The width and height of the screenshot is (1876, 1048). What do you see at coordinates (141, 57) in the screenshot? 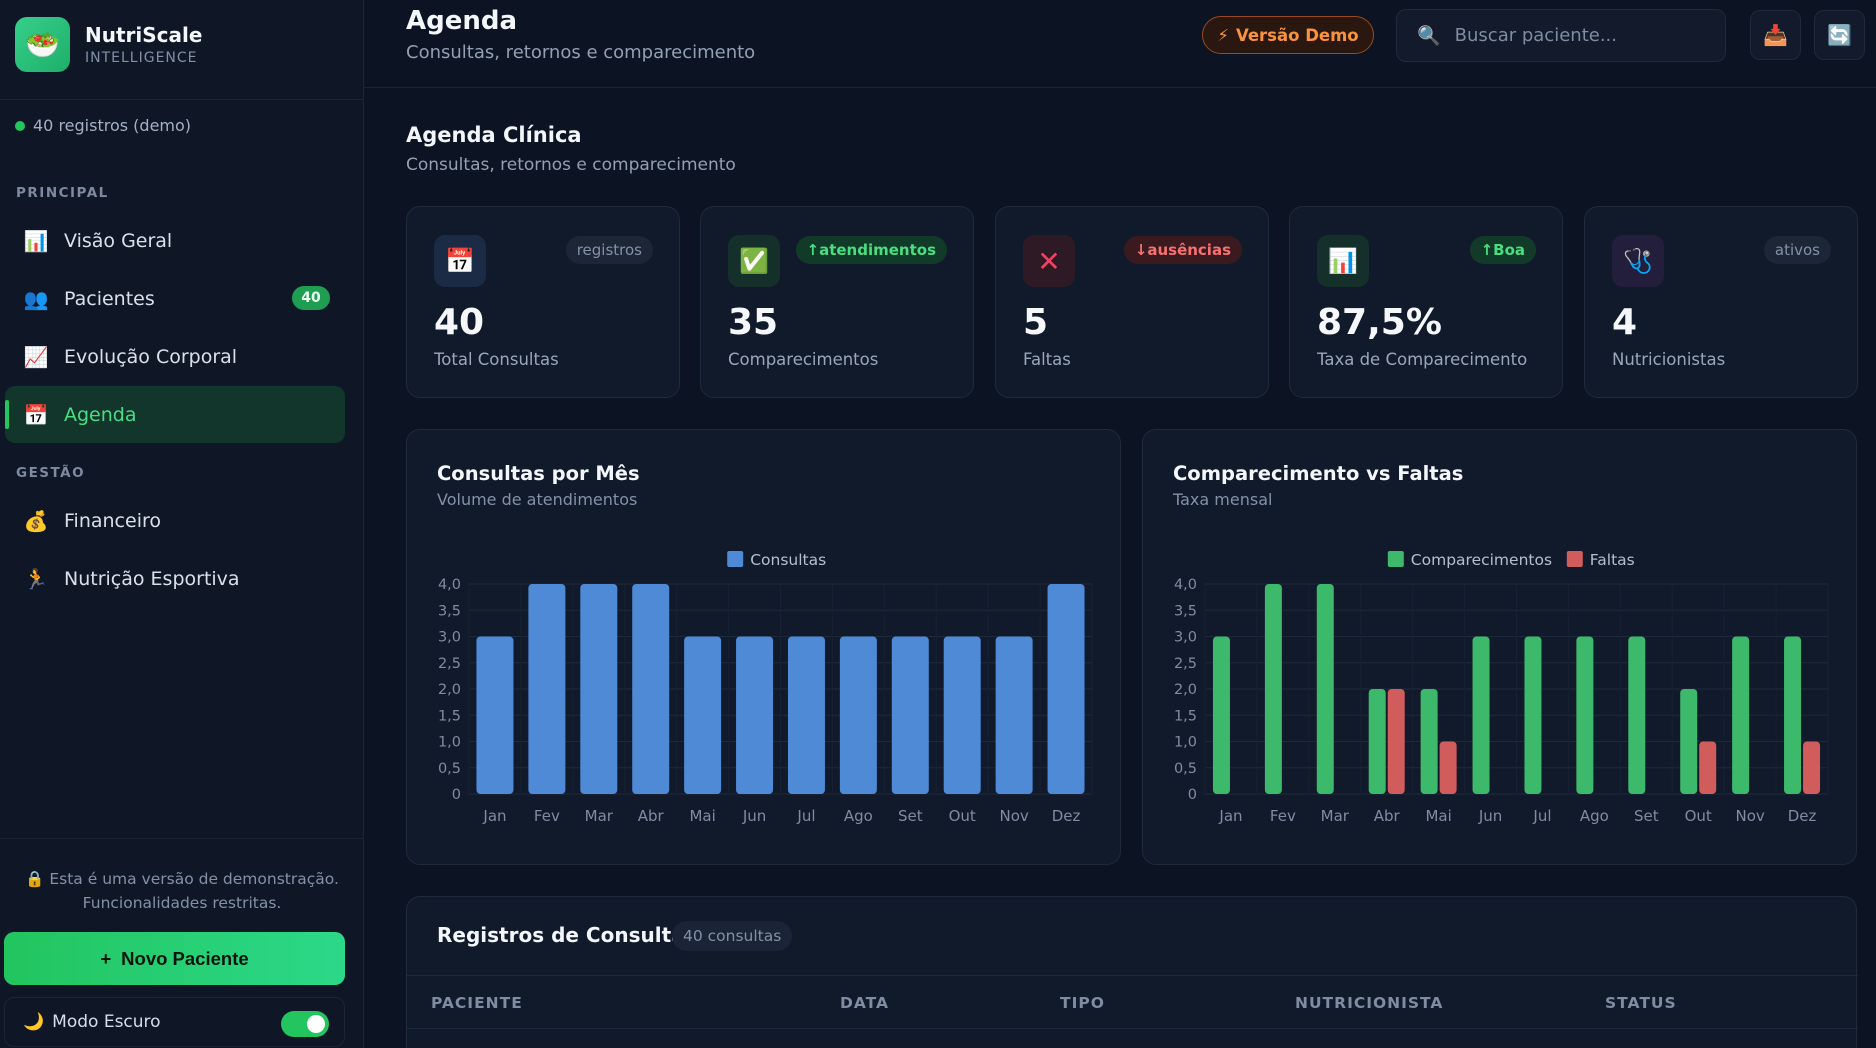
I see `brand-subtitle: INTELLIGENCE` at bounding box center [141, 57].